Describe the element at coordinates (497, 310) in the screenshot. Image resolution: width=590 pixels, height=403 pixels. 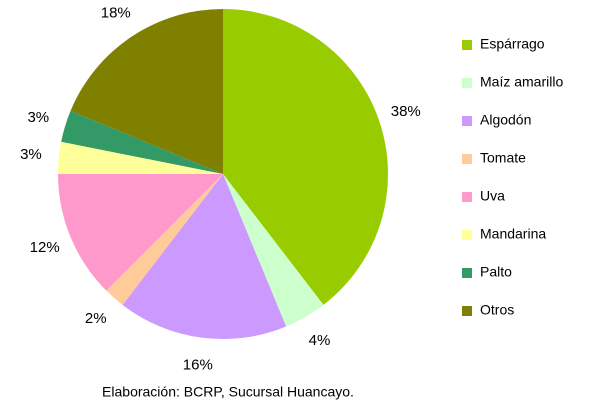
I see `legend-label: Otros` at that location.